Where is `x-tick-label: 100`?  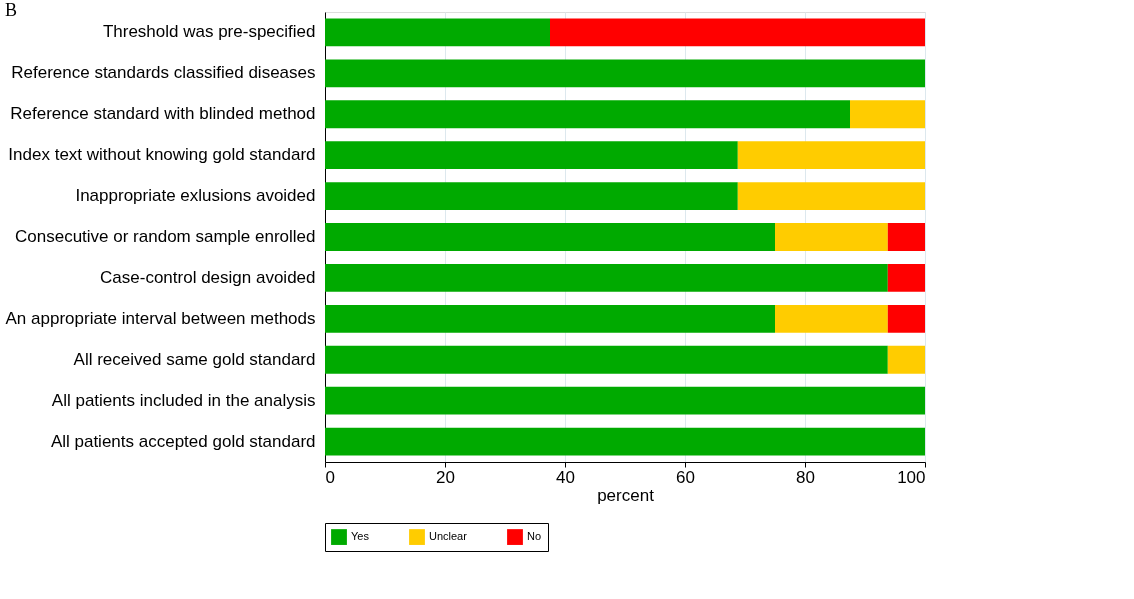 x-tick-label: 100 is located at coordinates (911, 477).